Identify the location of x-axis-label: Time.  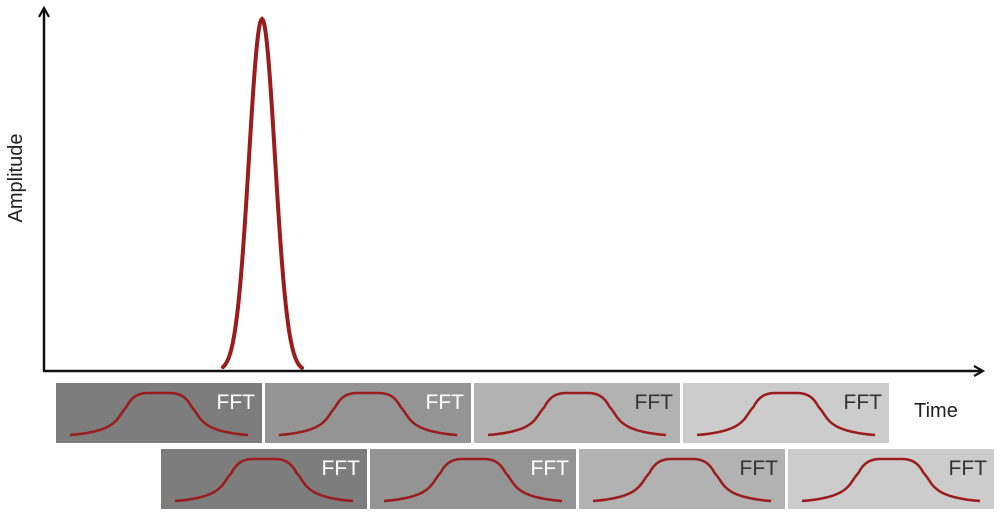
(936, 411).